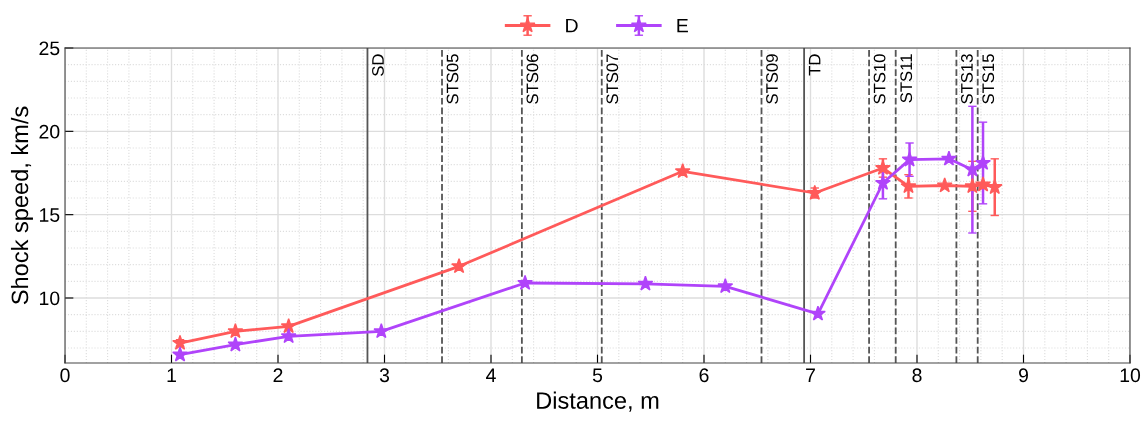 This screenshot has height=432, width=1145. What do you see at coordinates (967, 79) in the screenshot?
I see `ref-line-label: STS13` at bounding box center [967, 79].